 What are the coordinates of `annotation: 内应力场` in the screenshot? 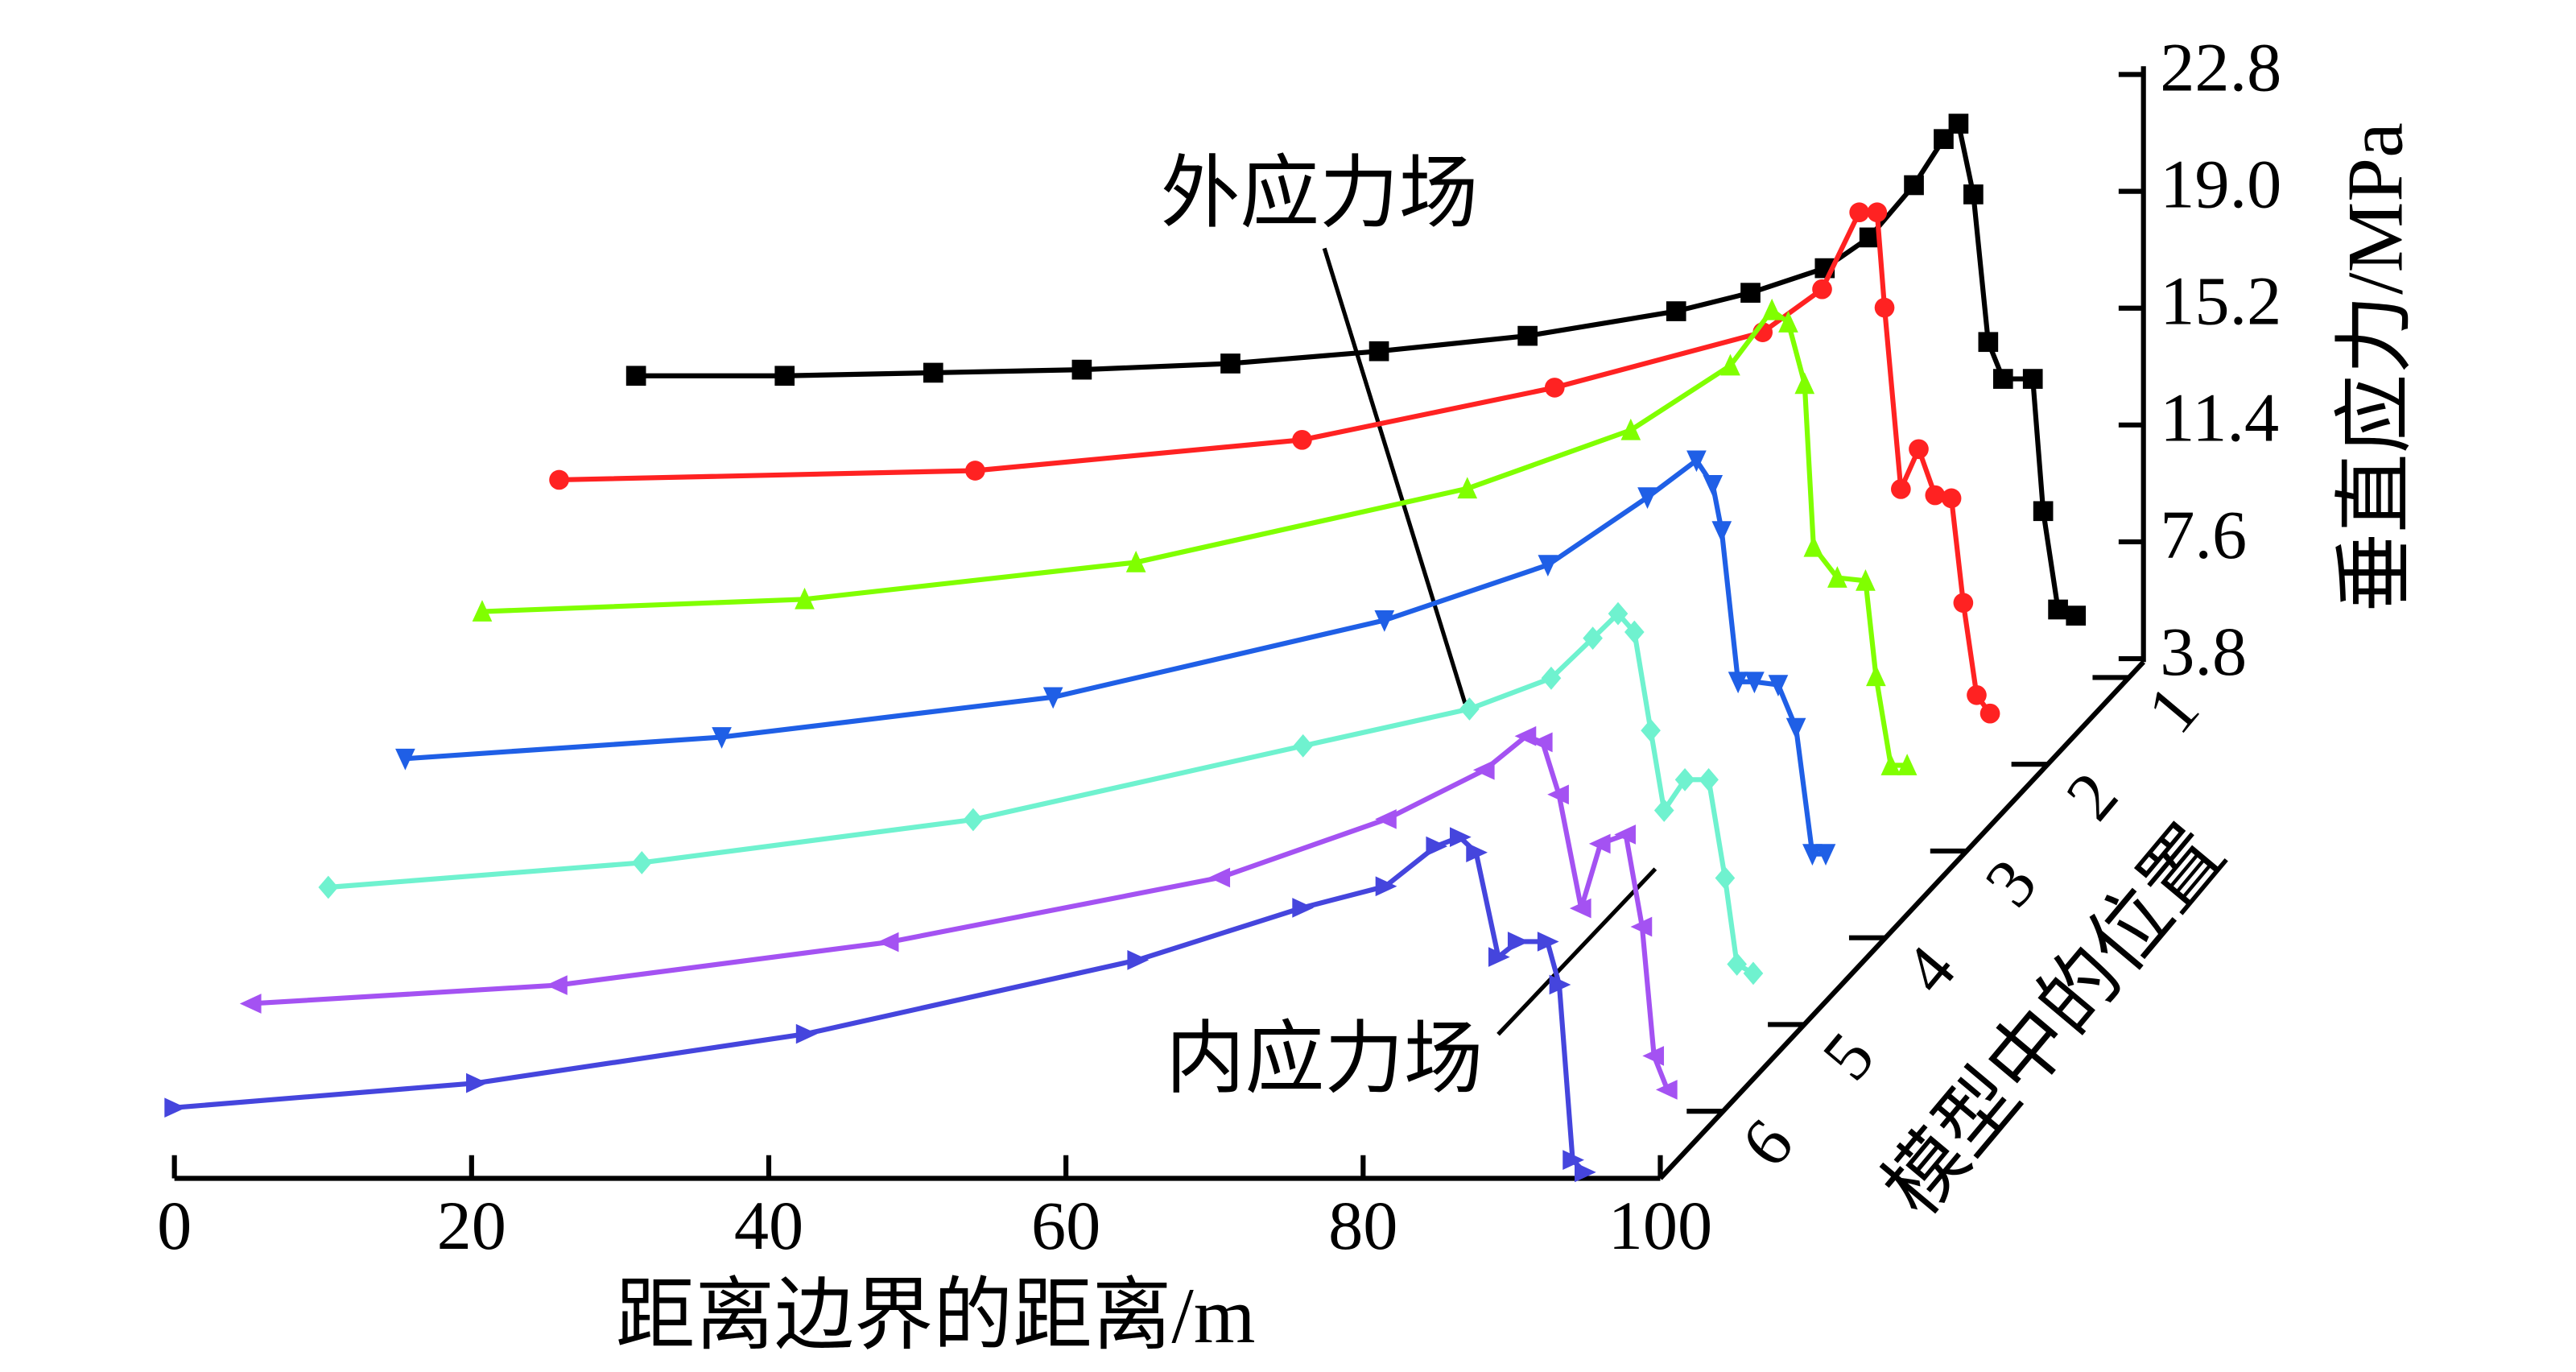 It's located at (1325, 1059).